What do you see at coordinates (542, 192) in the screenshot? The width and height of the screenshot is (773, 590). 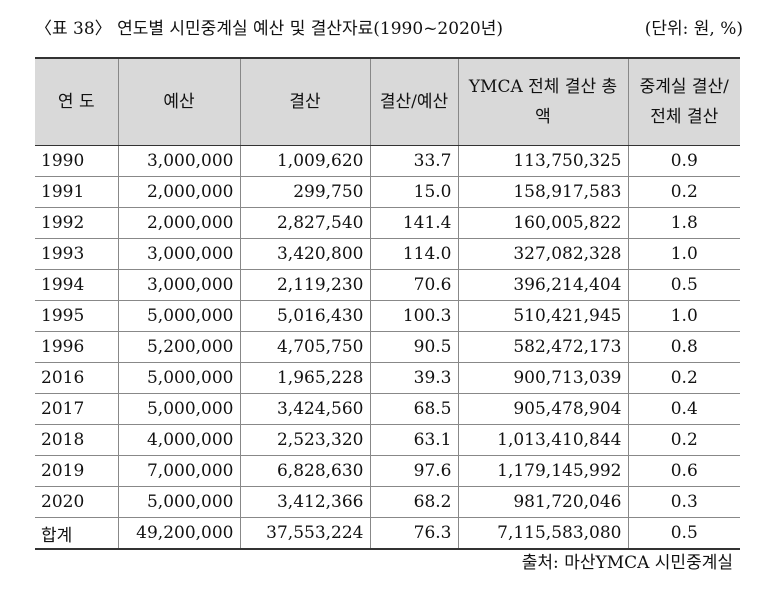 I see `table-cell: 158,917,583` at bounding box center [542, 192].